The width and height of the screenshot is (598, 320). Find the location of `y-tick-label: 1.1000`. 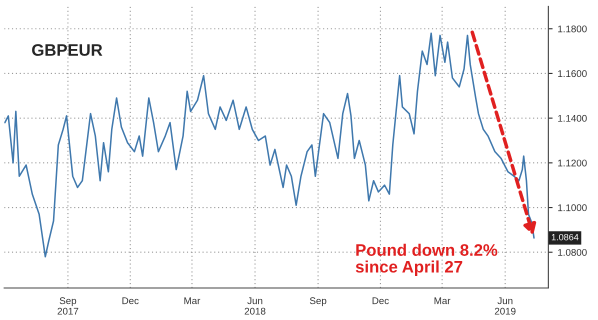

y-tick-label: 1.1000 is located at coordinates (572, 208).